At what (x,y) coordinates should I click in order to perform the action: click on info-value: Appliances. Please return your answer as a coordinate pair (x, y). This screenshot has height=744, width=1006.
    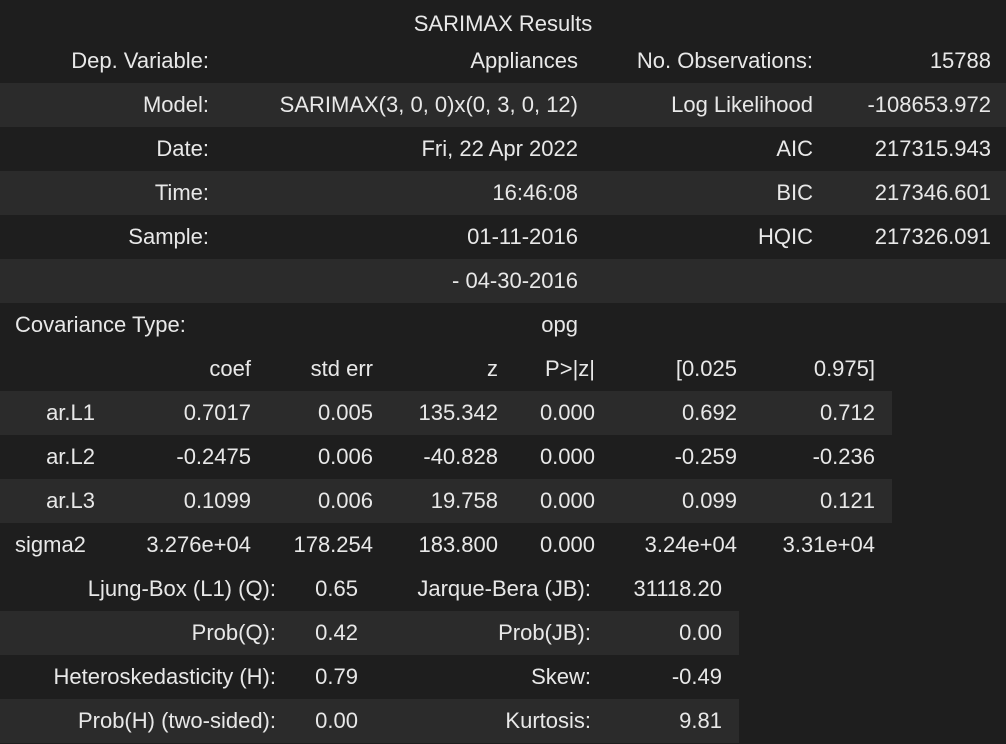
    Looking at the image, I should click on (524, 60).